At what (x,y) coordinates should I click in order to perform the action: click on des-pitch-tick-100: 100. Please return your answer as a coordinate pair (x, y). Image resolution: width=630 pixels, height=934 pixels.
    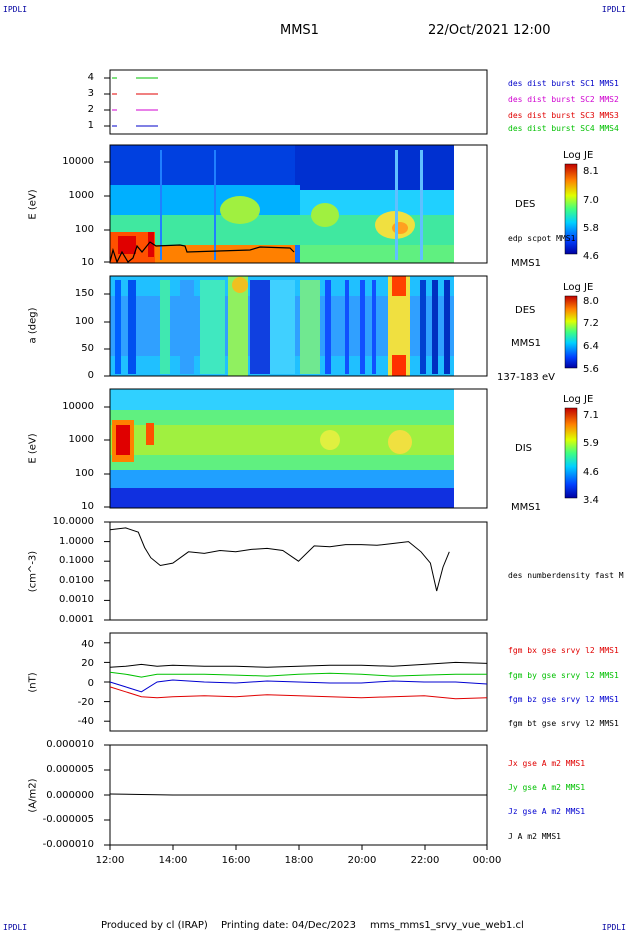
    Looking at the image, I should click on (84, 321).